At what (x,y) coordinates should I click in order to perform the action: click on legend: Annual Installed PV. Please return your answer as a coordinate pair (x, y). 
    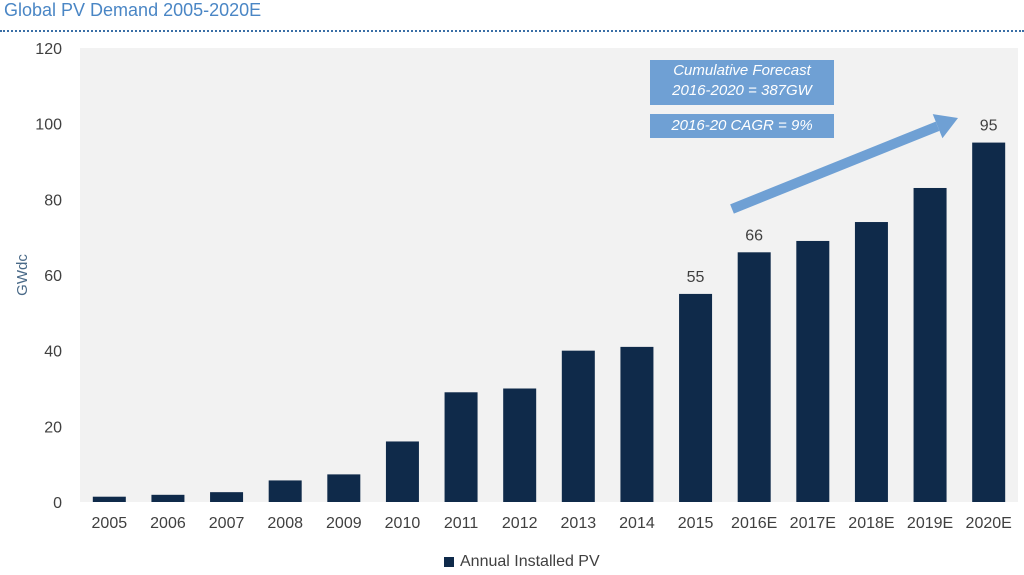
    Looking at the image, I should click on (522, 562).